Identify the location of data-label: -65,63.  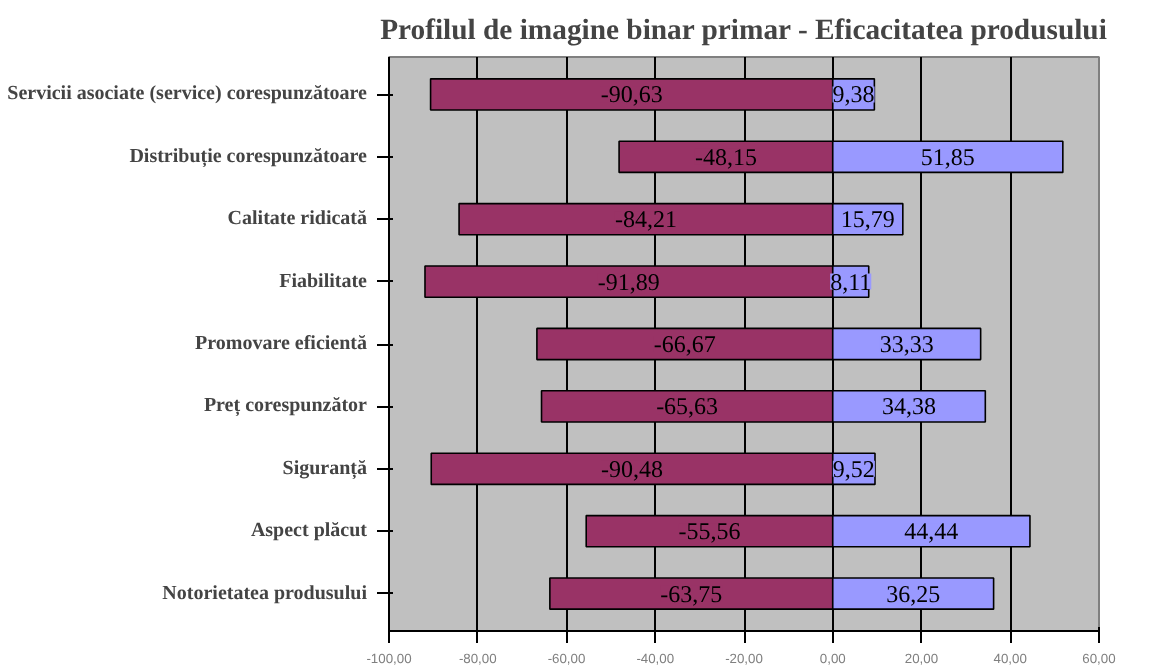
(687, 406).